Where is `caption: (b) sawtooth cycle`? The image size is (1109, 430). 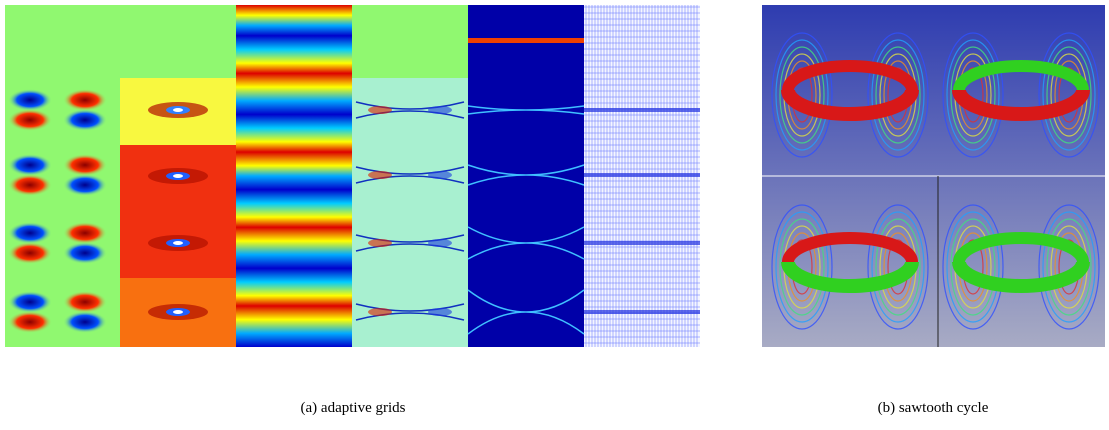 caption: (b) sawtooth cycle is located at coordinates (933, 408).